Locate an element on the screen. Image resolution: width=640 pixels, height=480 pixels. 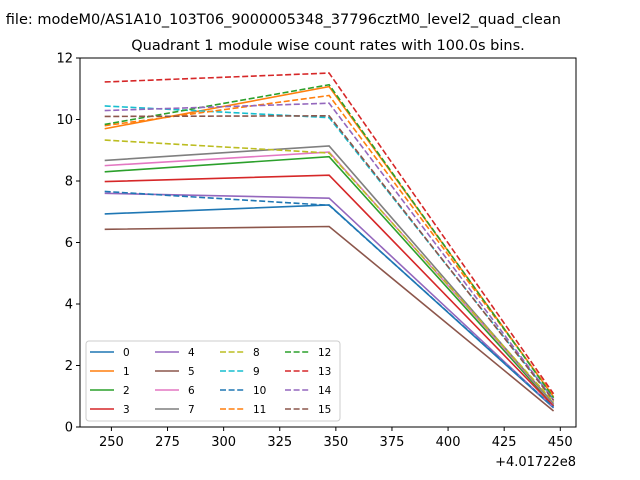
legend-label-13: 13 is located at coordinates (324, 372).